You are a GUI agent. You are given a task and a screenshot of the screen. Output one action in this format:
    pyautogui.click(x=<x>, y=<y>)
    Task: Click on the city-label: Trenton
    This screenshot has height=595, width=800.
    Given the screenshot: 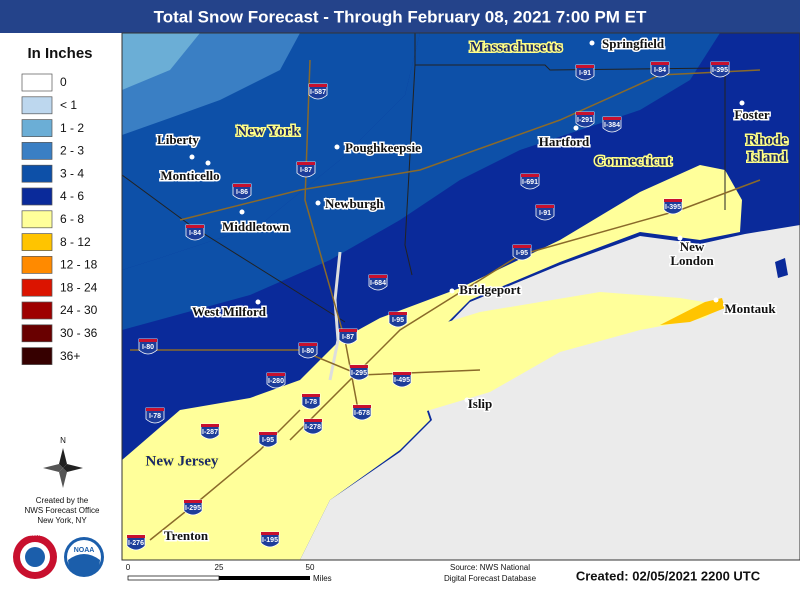 What is the action you would take?
    pyautogui.click(x=186, y=535)
    